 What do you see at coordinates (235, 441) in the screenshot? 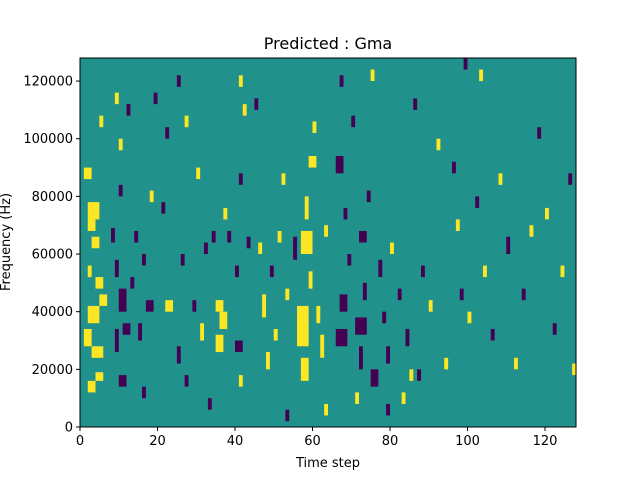
I see `x-tick-label-2: 40` at bounding box center [235, 441].